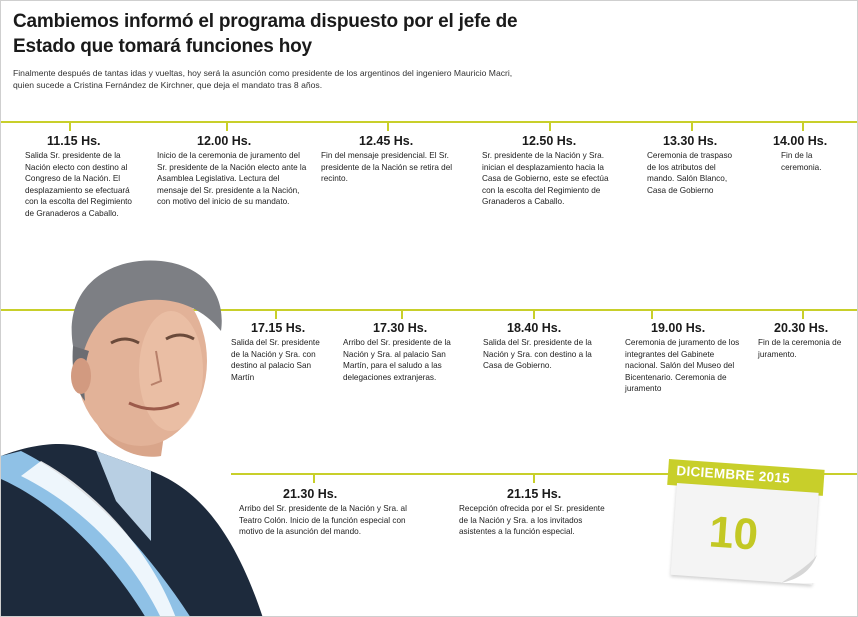 This screenshot has width=858, height=617. I want to click on event-time: 19.00 Hs., so click(678, 328).